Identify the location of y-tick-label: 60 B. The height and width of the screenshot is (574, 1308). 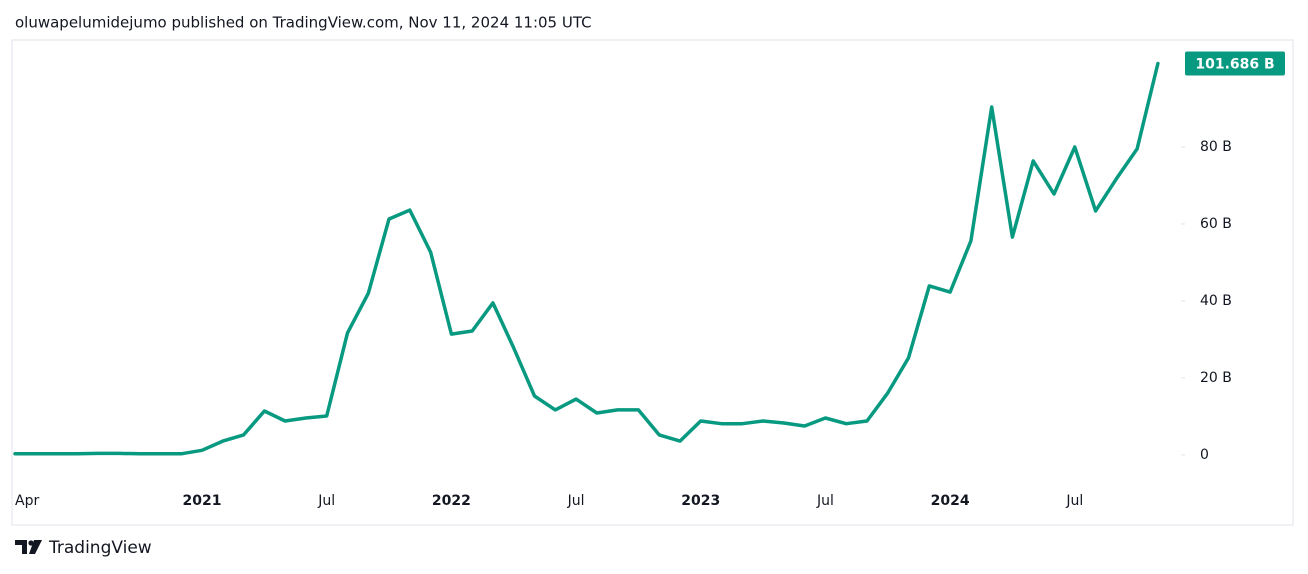
(1216, 224).